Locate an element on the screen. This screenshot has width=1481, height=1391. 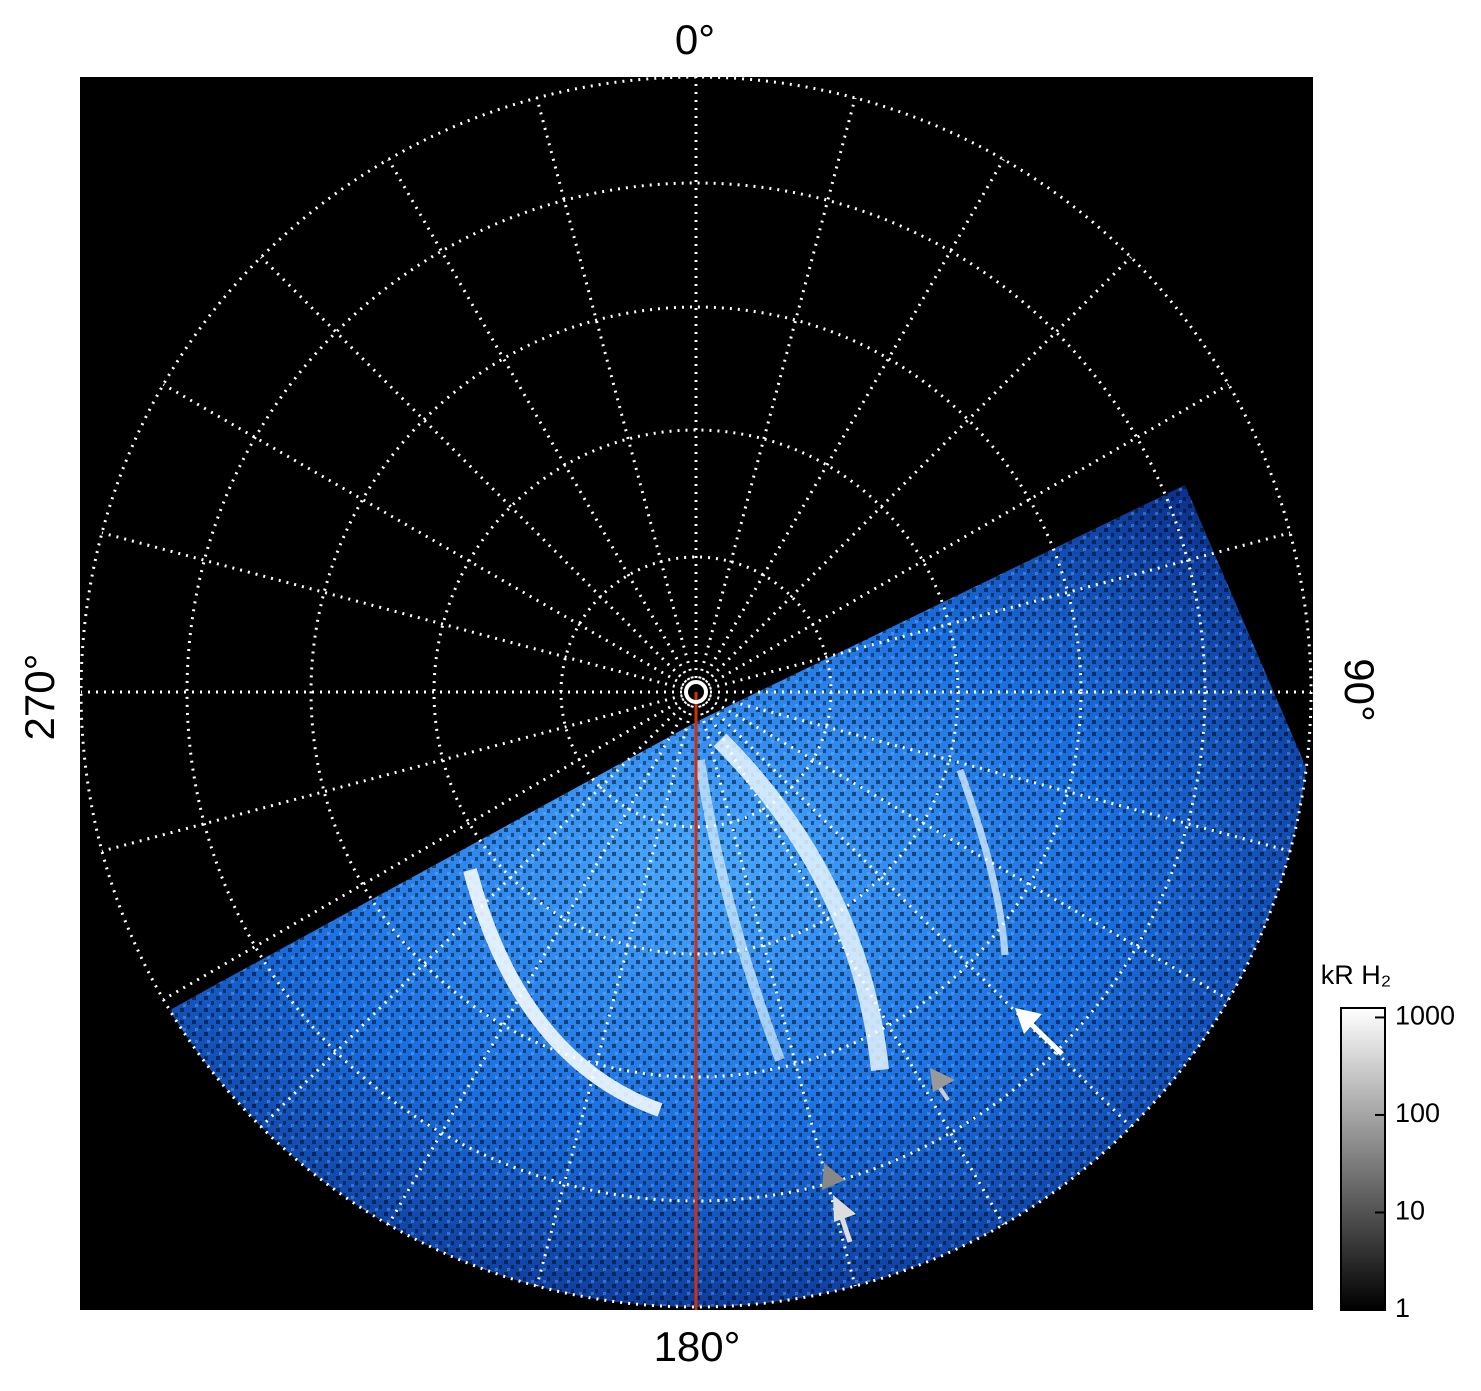
label-left: 270° is located at coordinates (39, 697).